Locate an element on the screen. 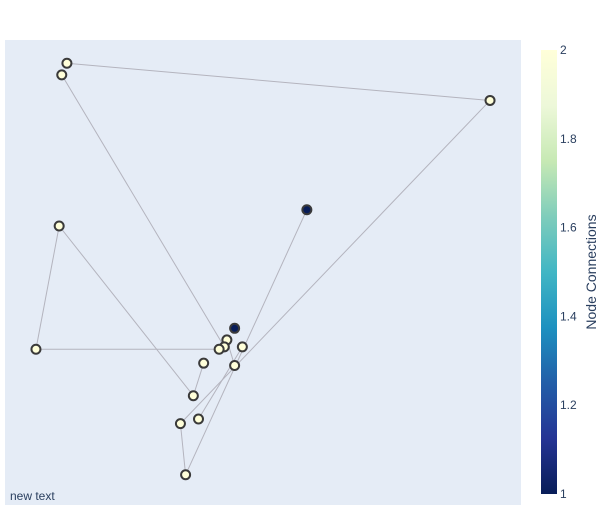 Image resolution: width=613 pixels, height=525 pixels. colorbar-tick-label: 2 is located at coordinates (563, 50).